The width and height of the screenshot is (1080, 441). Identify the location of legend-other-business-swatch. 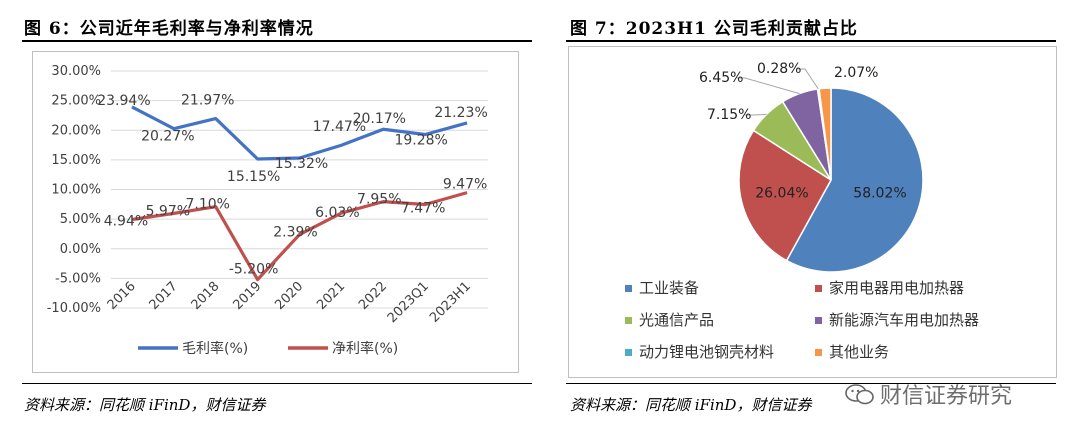
(818, 352).